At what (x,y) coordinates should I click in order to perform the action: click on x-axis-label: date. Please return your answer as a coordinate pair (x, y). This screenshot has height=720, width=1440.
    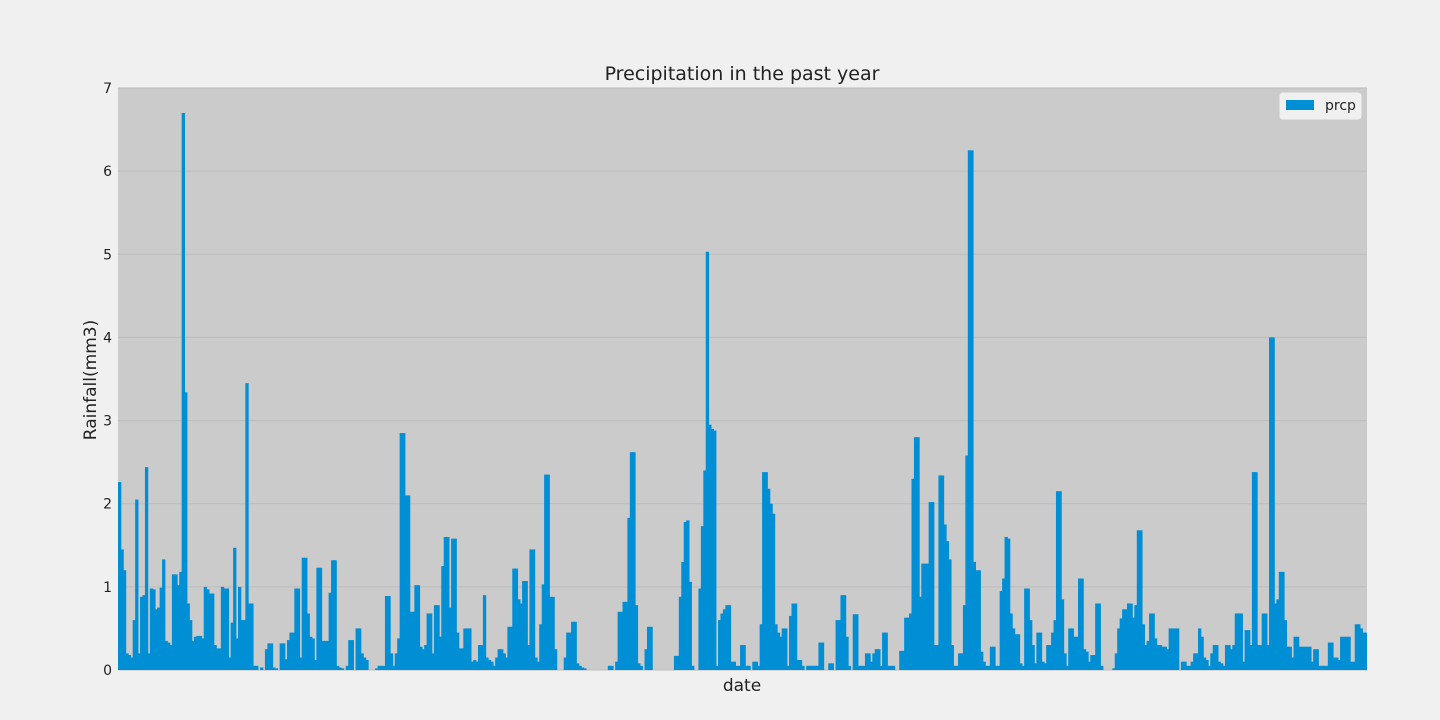
    Looking at the image, I should click on (742, 686).